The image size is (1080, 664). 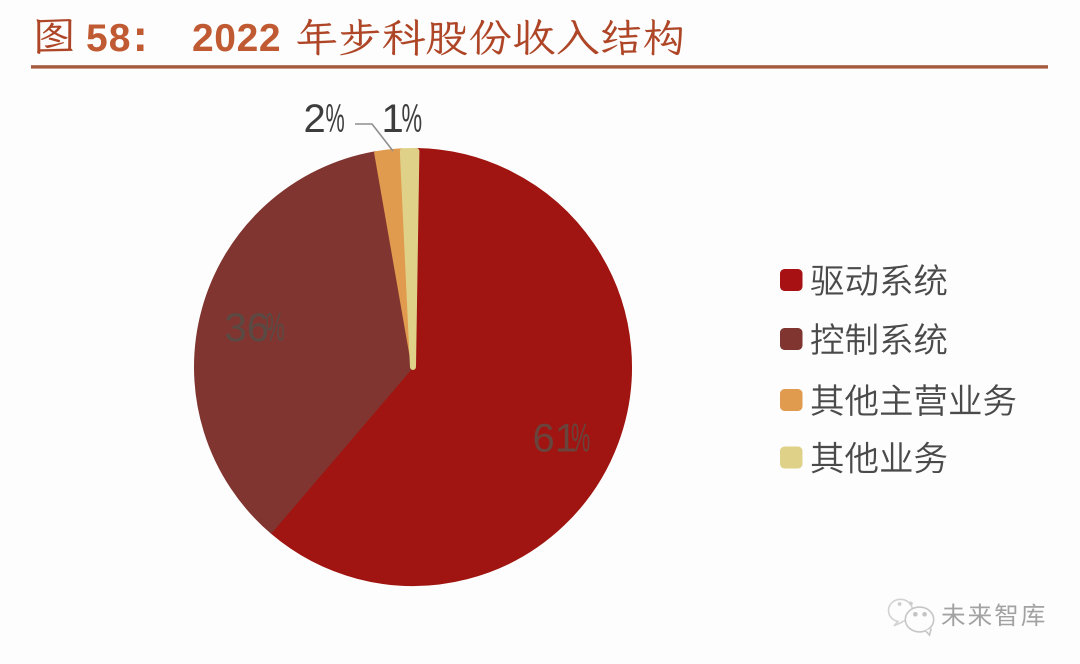 I want to click on svg-text: 2, so click(x=315, y=119).